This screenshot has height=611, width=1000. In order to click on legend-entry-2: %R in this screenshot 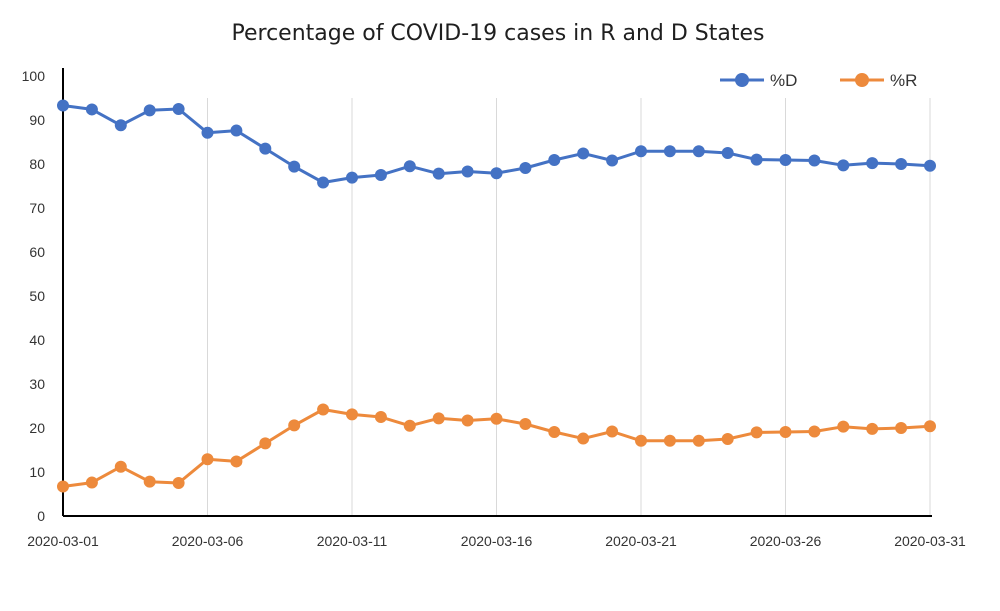, I will do `click(878, 80)`.